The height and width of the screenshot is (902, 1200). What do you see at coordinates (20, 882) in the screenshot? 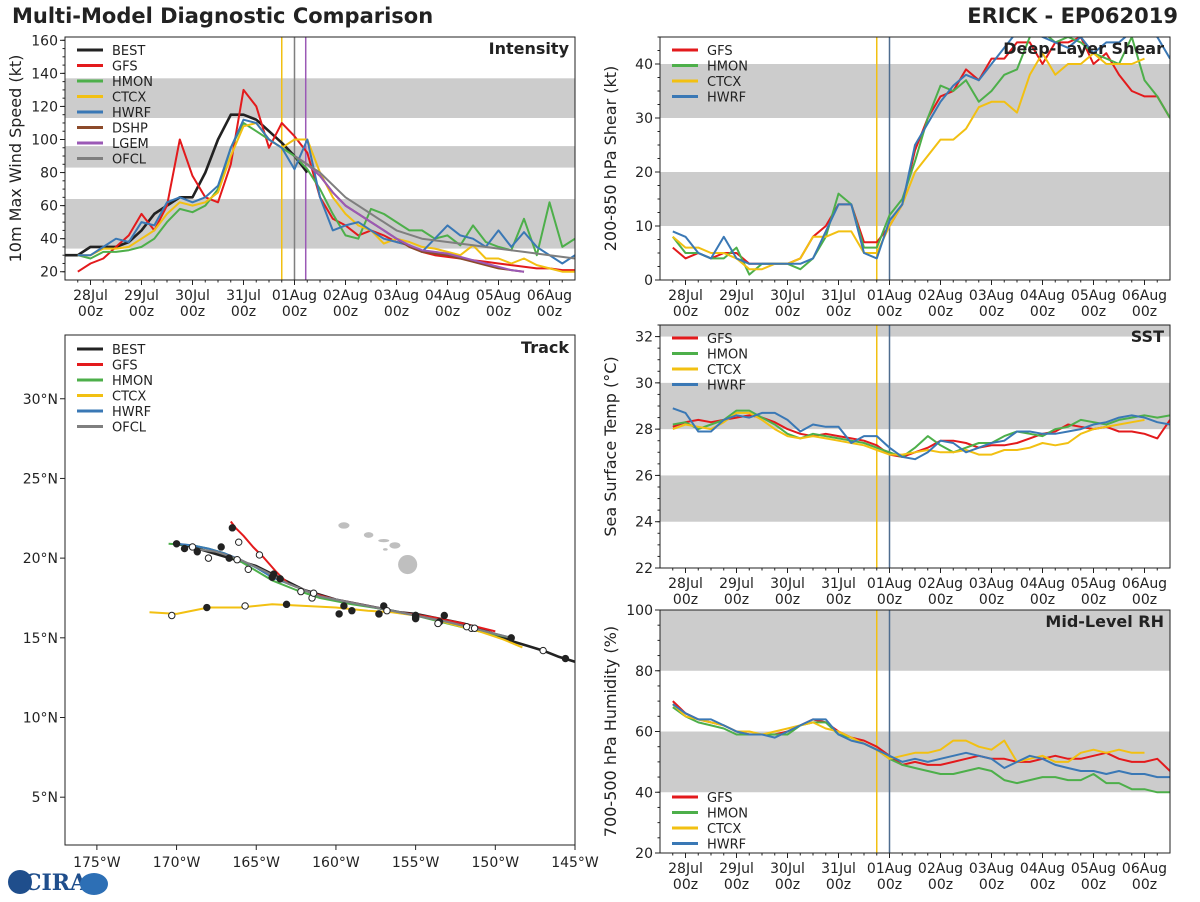
I see `cira-globe-icon` at bounding box center [20, 882].